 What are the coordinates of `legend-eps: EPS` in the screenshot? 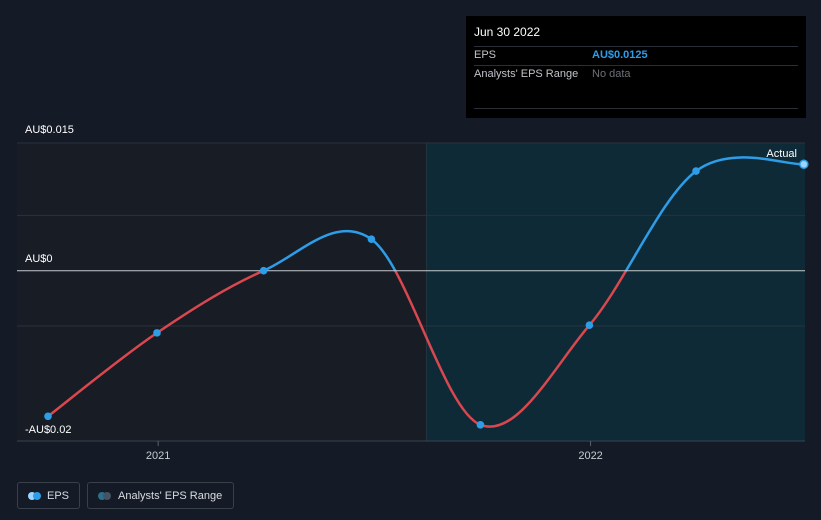 It's located at (48, 495).